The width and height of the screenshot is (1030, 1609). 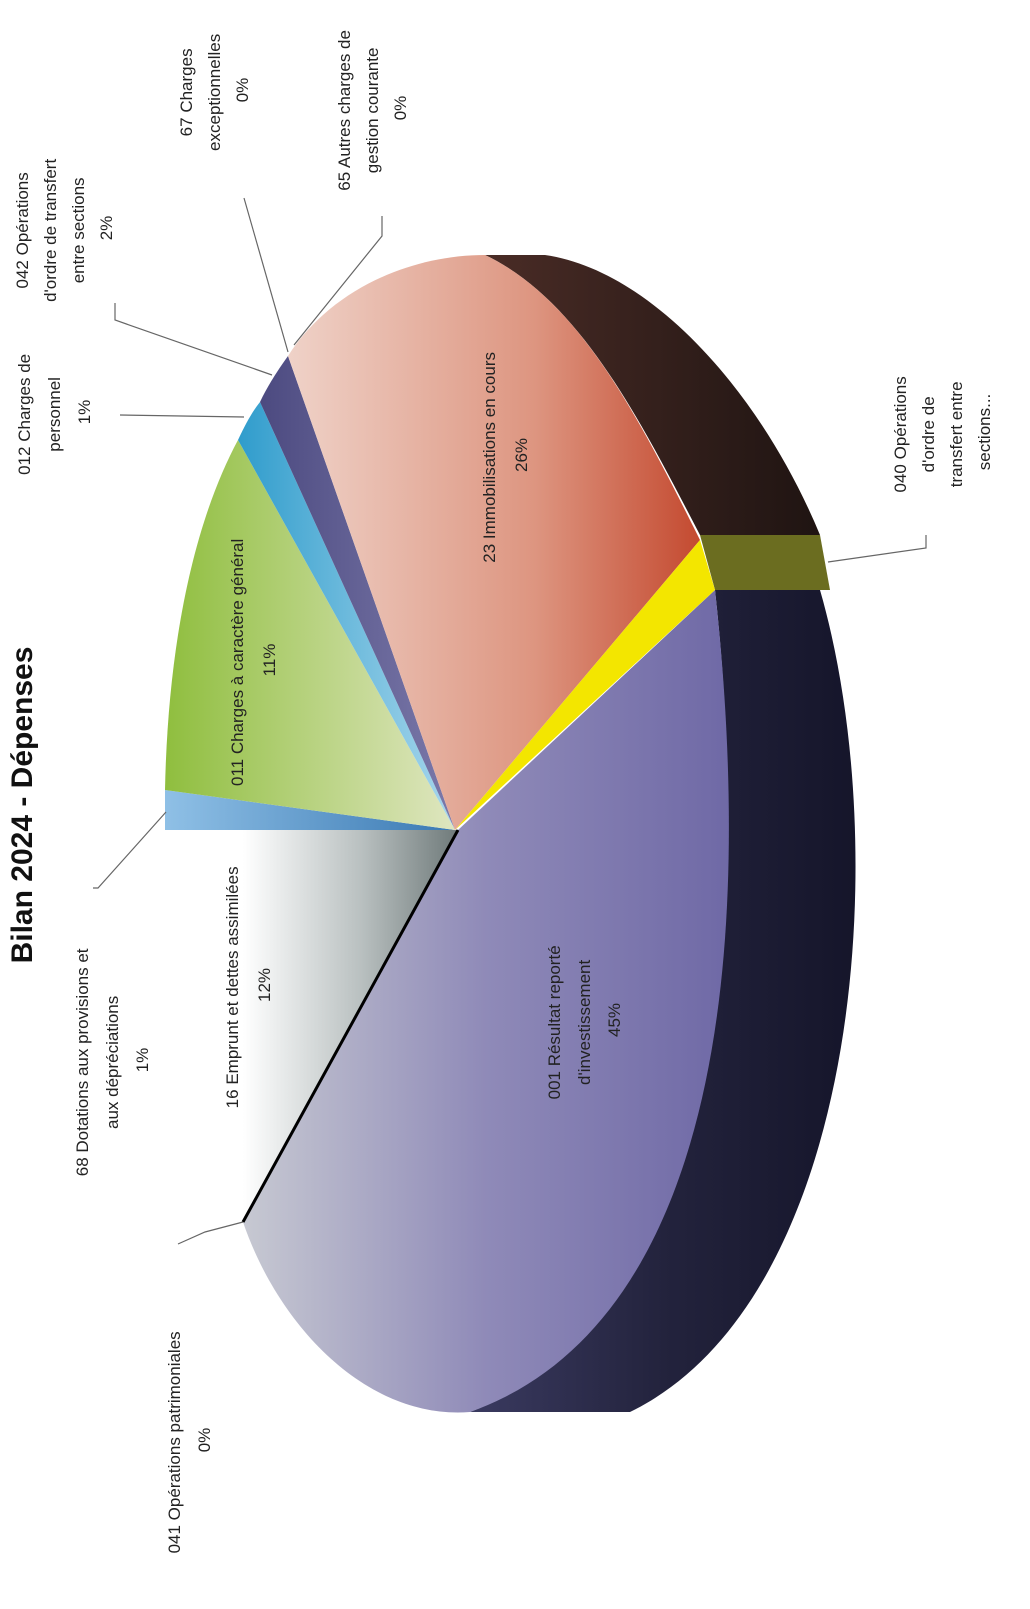 I want to click on chart-title: Bilan 2024 - Dépenses, so click(x=22, y=805).